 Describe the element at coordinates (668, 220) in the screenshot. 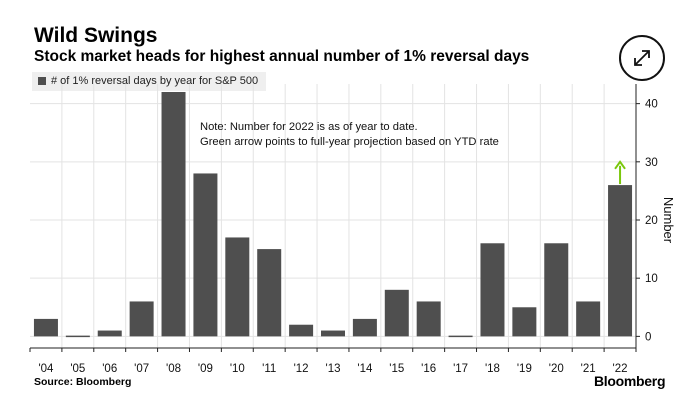

I see `y-axis-label: Number` at that location.